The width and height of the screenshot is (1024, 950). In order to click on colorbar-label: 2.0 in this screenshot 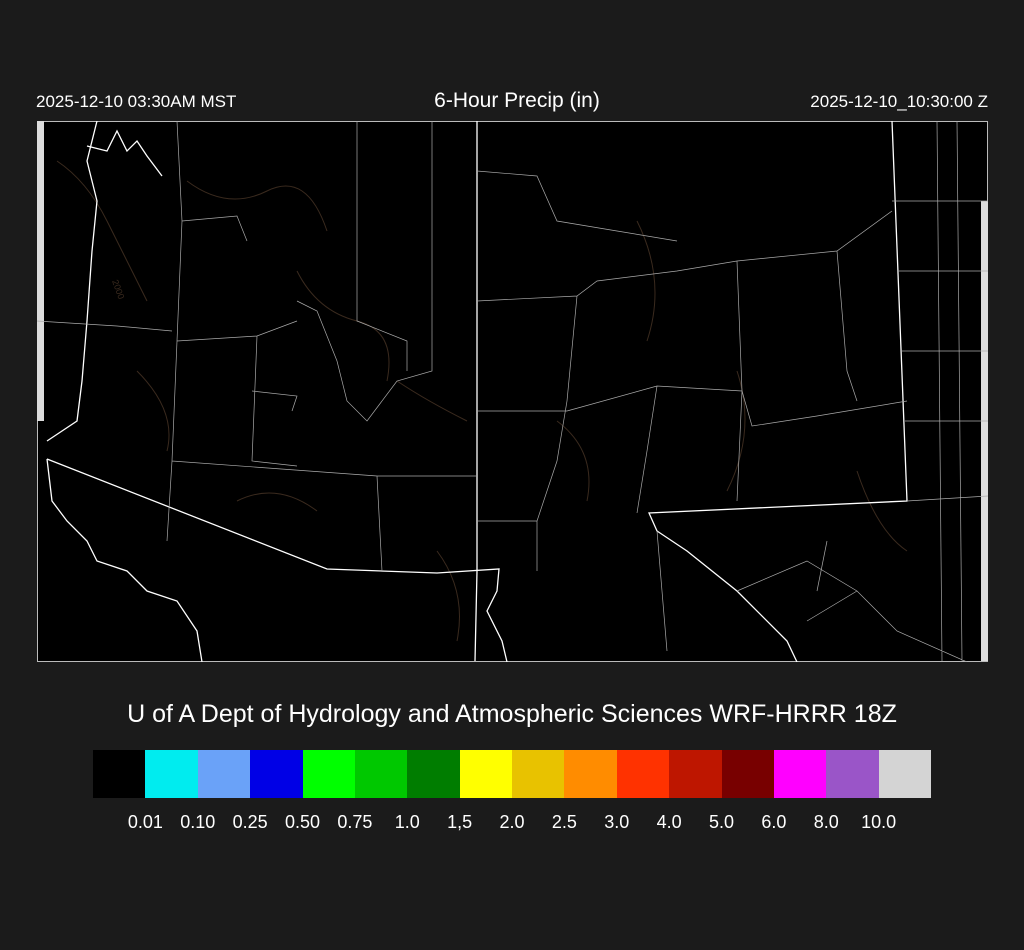, I will do `click(512, 822)`.